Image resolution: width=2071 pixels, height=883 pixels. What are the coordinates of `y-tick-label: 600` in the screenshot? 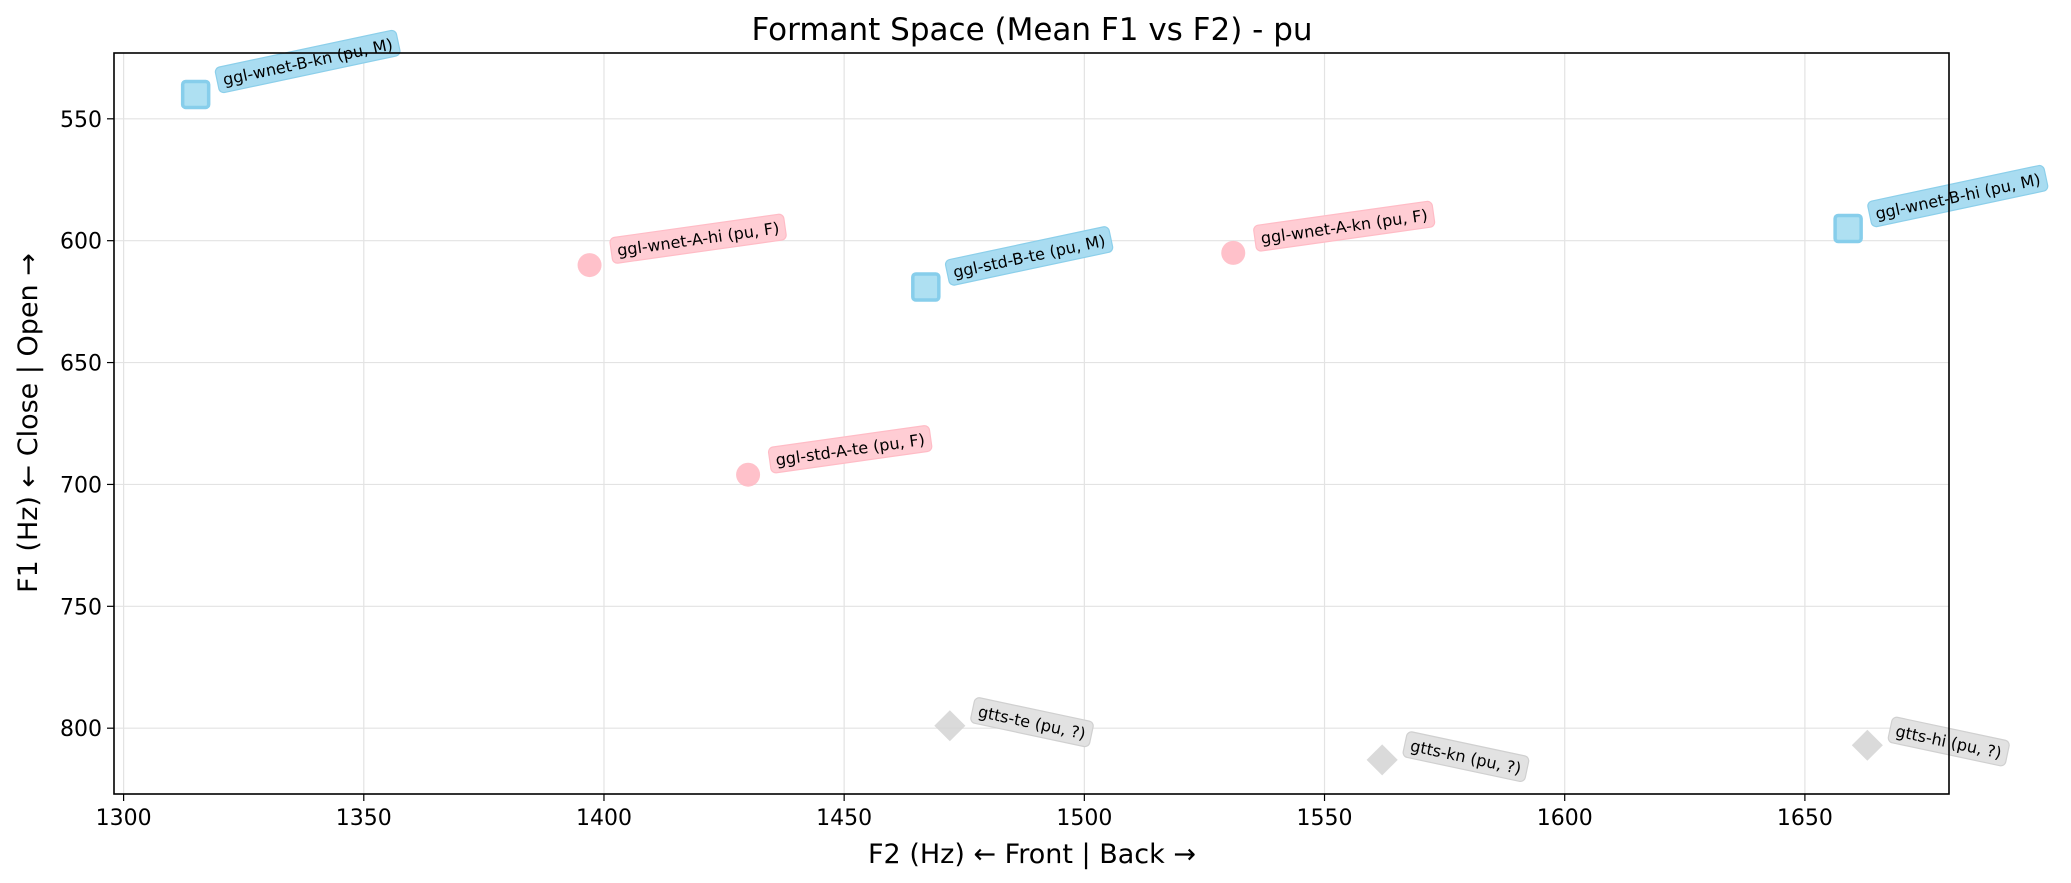 It's located at (81, 242).